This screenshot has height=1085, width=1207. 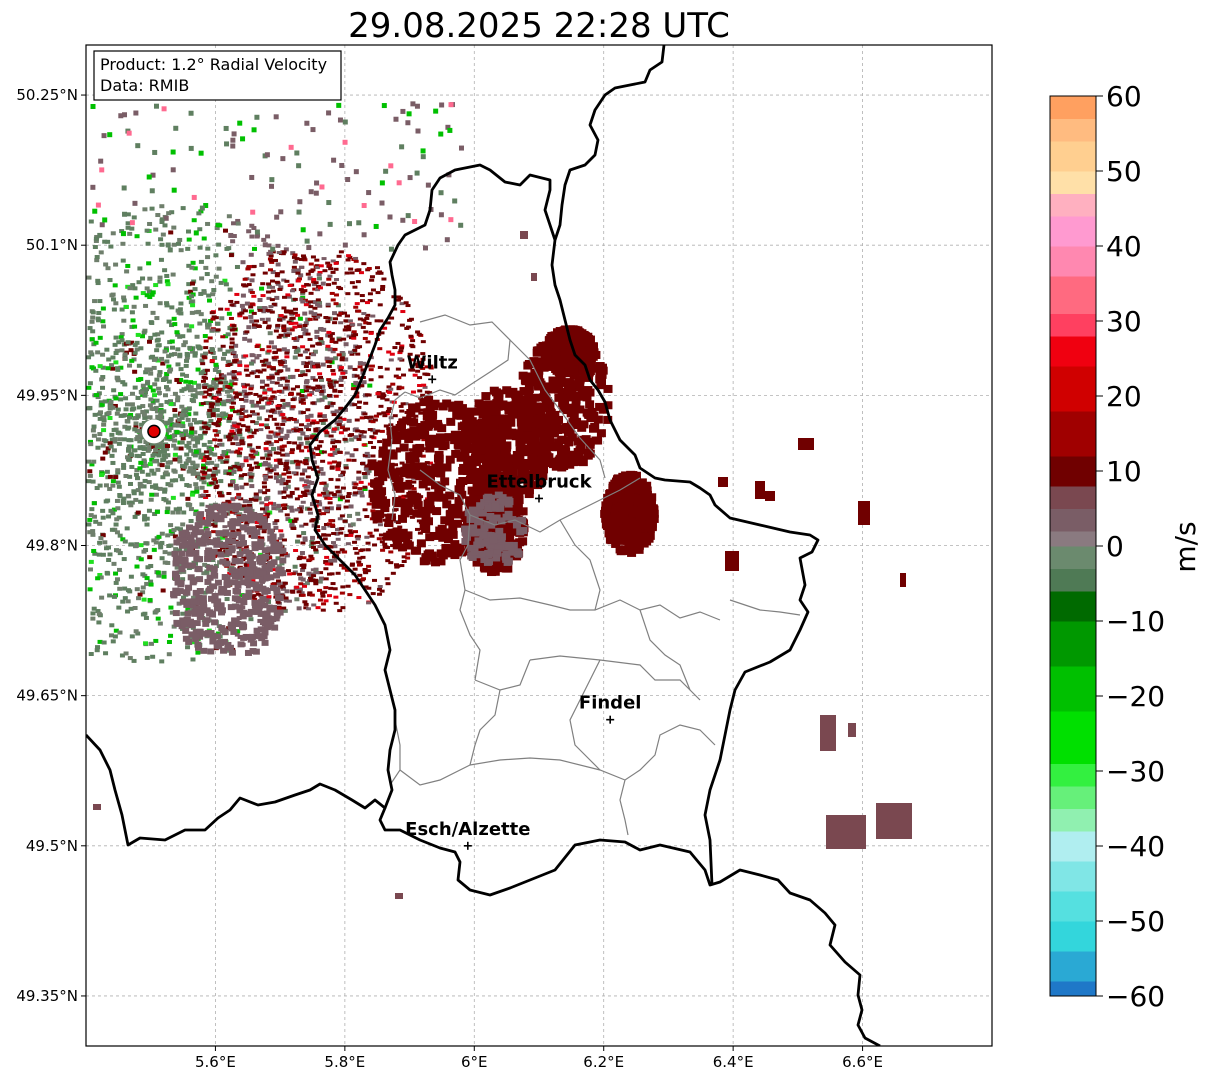 I want to click on colorbar-bands, so click(x=1073, y=546).